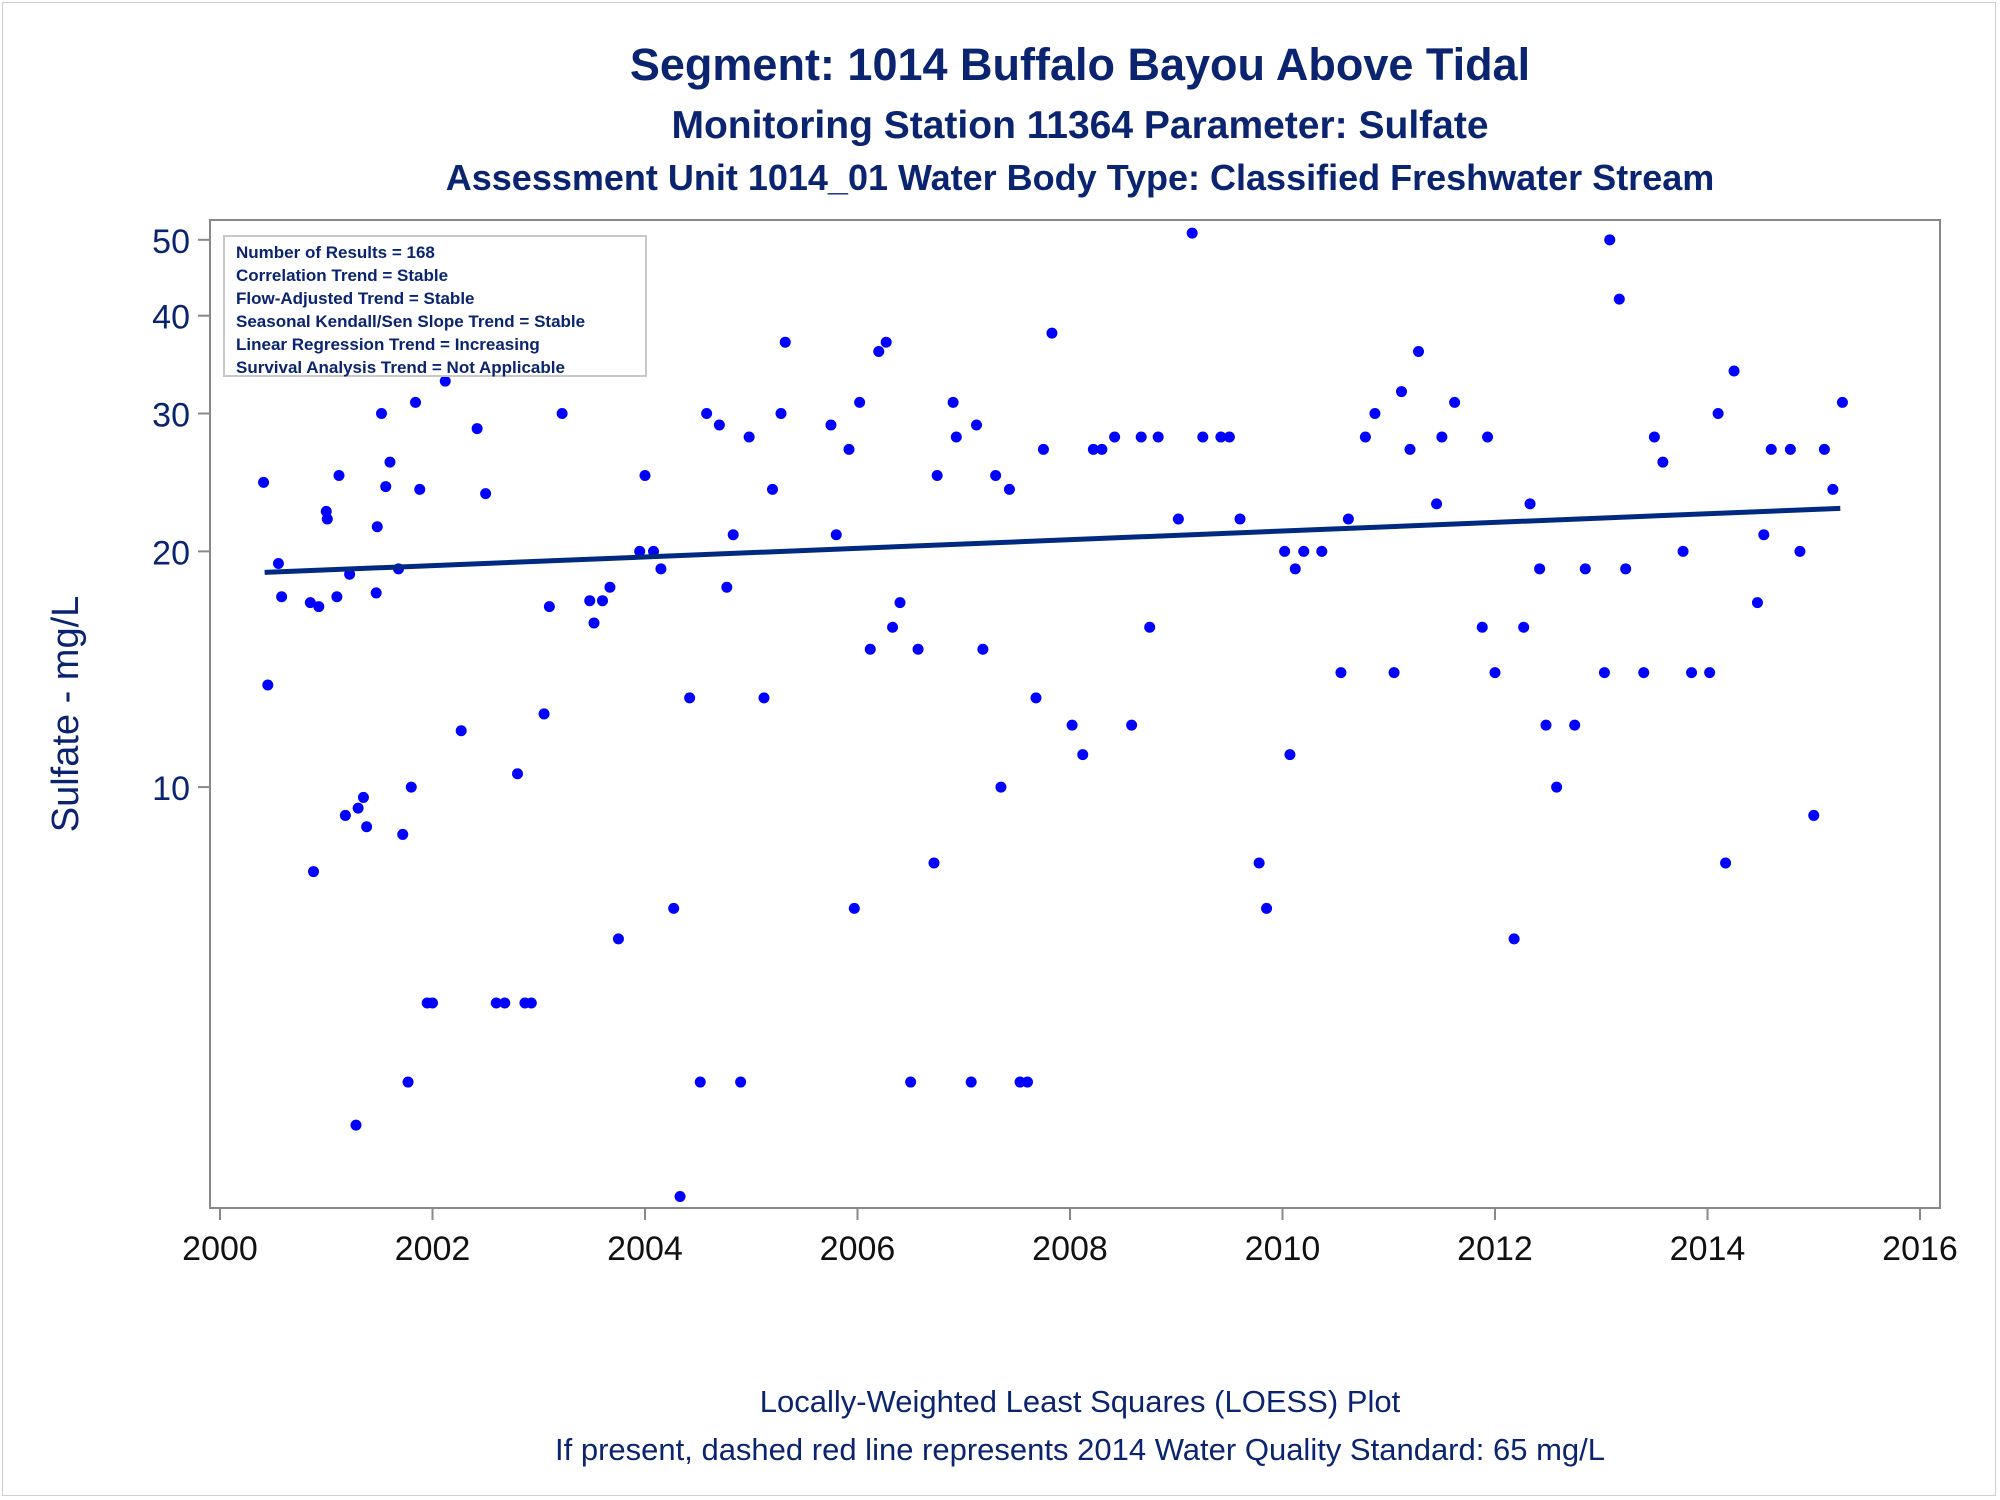 The image size is (2000, 1500). I want to click on x-tick-label: 2016, so click(1920, 1249).